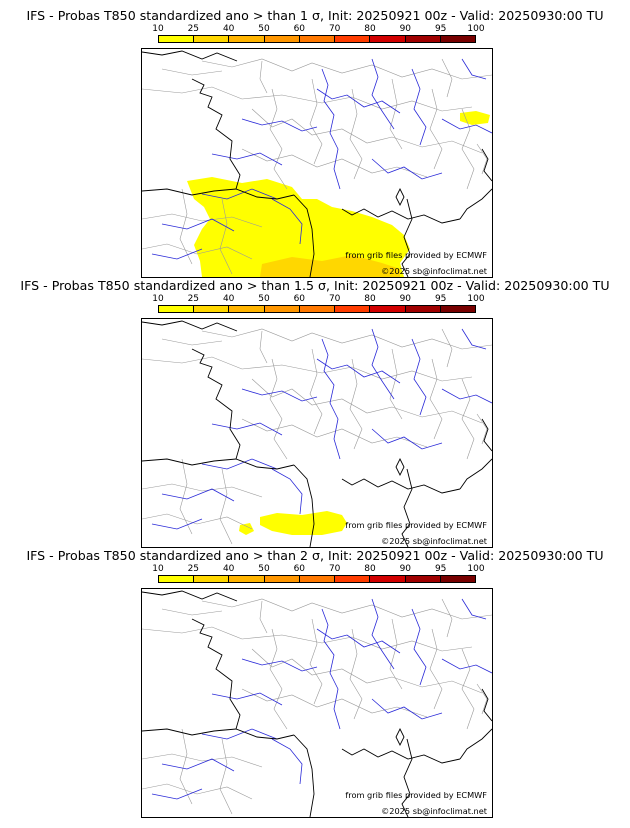 The height and width of the screenshot is (828, 630). Describe the element at coordinates (330, 266) in the screenshot. I see `probability-area-med` at that location.